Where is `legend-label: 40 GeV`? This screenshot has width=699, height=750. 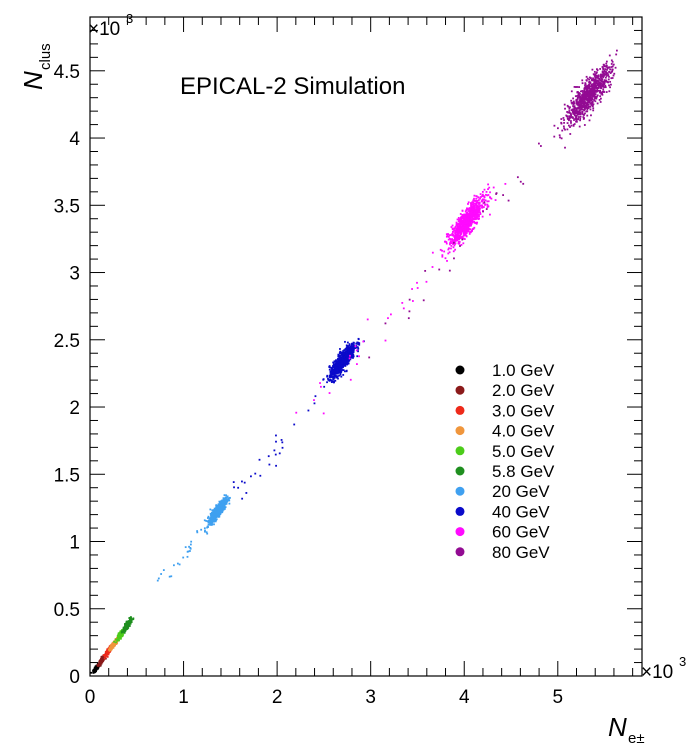 legend-label: 40 GeV is located at coordinates (521, 511).